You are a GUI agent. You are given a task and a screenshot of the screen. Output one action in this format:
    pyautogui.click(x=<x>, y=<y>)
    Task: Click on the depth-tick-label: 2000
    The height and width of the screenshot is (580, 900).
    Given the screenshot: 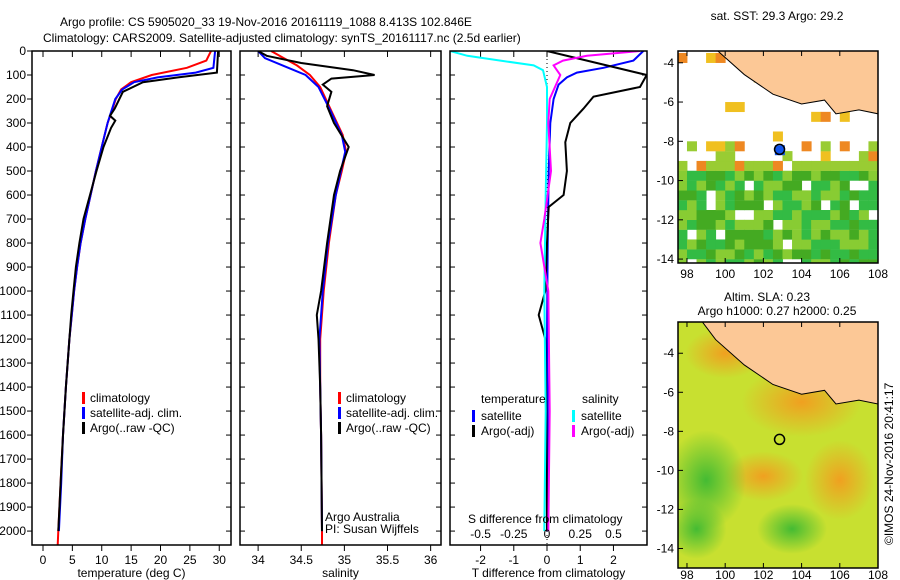 What is the action you would take?
    pyautogui.click(x=13, y=531)
    